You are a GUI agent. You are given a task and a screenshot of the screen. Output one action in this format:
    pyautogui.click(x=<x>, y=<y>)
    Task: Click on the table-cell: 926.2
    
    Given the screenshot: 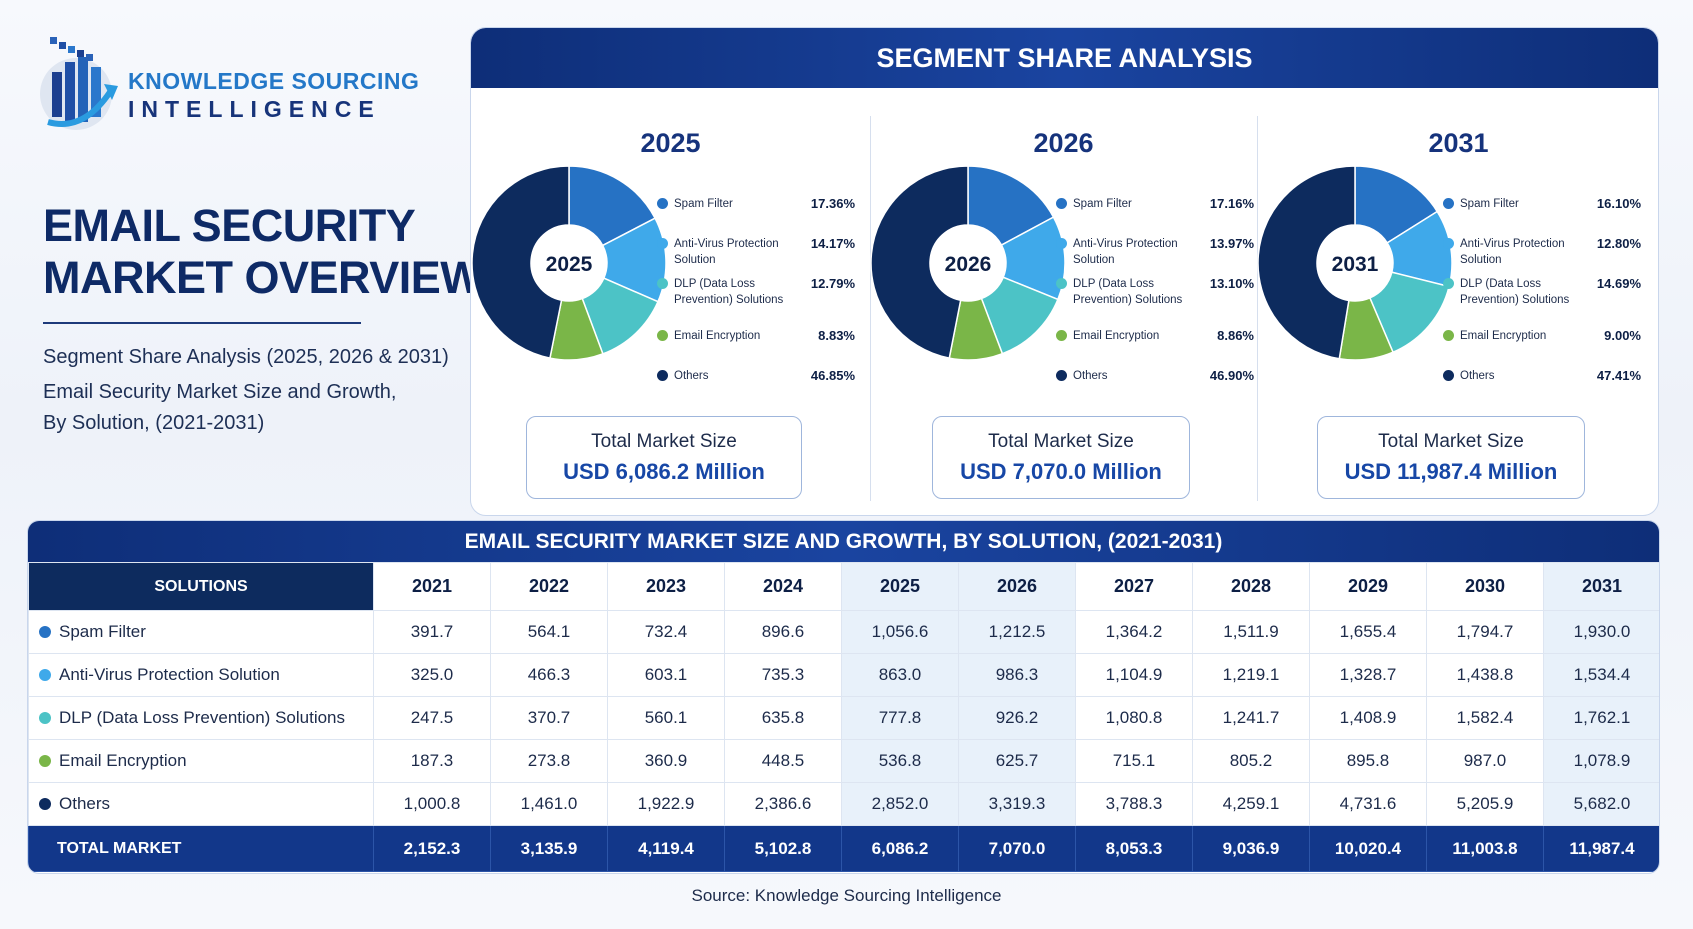 What is the action you would take?
    pyautogui.click(x=1017, y=718)
    